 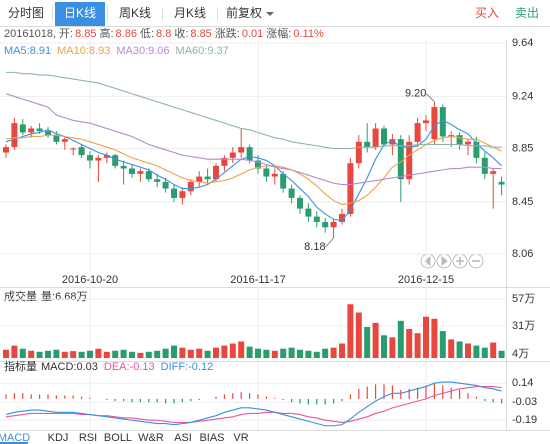 I want to click on legend-name: 量:, so click(x=48, y=296).